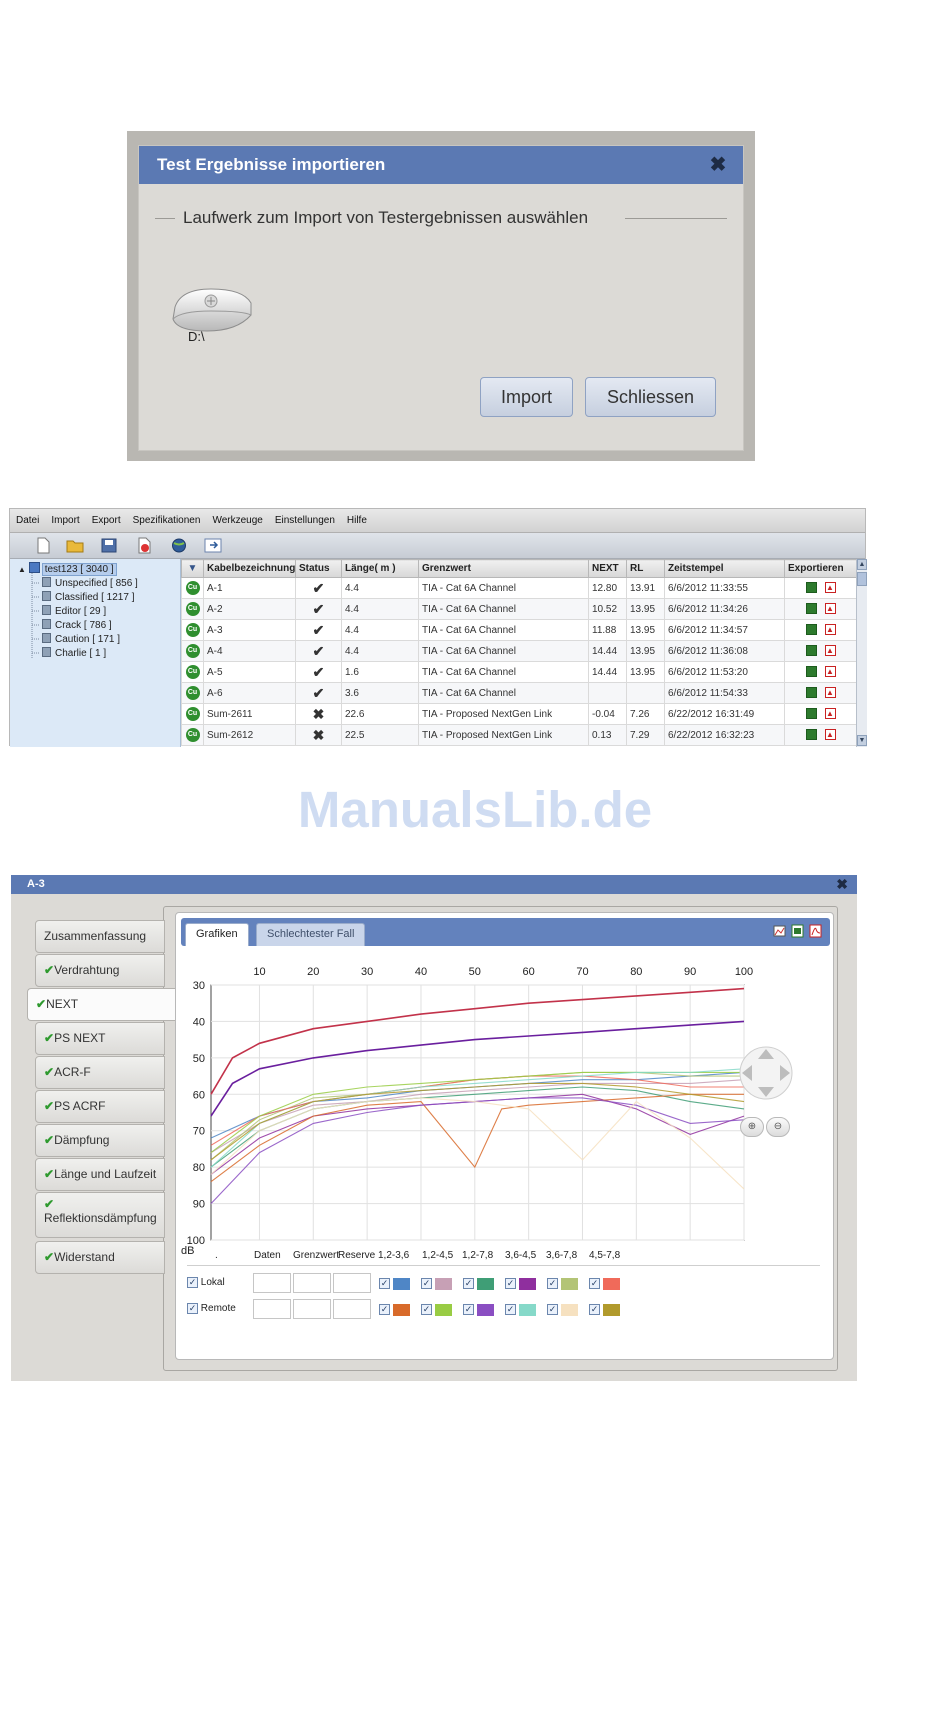 The image size is (950, 1725). I want to click on legend-row-lokal: ✓ Lokal, so click(206, 1282).